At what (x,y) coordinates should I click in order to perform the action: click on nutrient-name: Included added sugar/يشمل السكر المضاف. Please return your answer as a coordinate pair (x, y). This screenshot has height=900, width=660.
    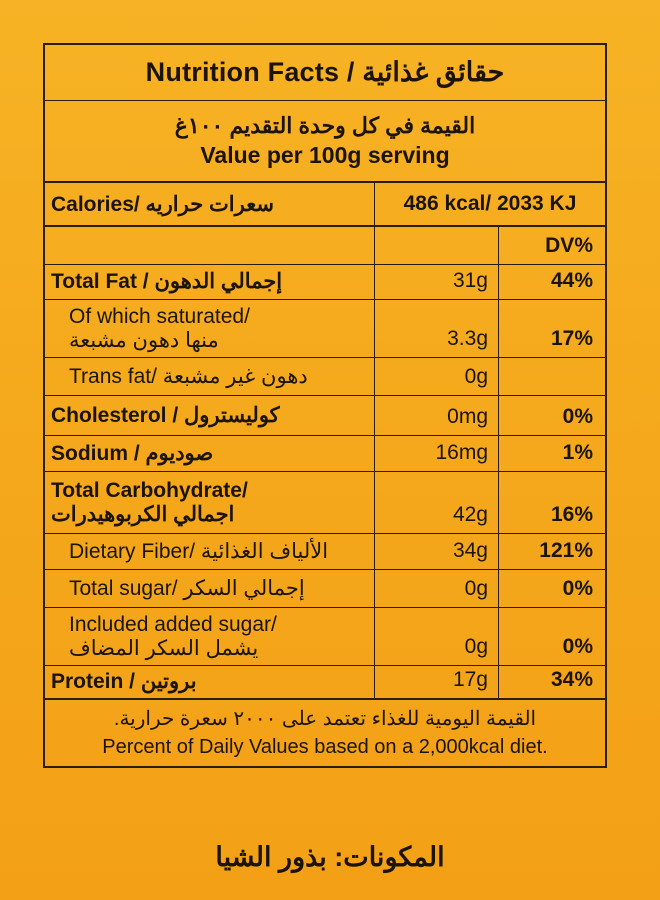
    Looking at the image, I should click on (210, 636).